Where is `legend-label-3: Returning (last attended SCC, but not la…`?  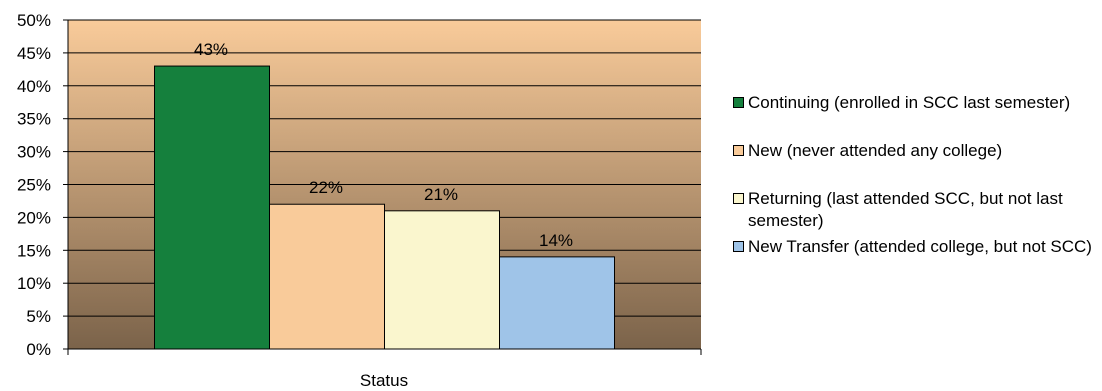
legend-label-3: Returning (last attended SCC, but not la… is located at coordinates (905, 209).